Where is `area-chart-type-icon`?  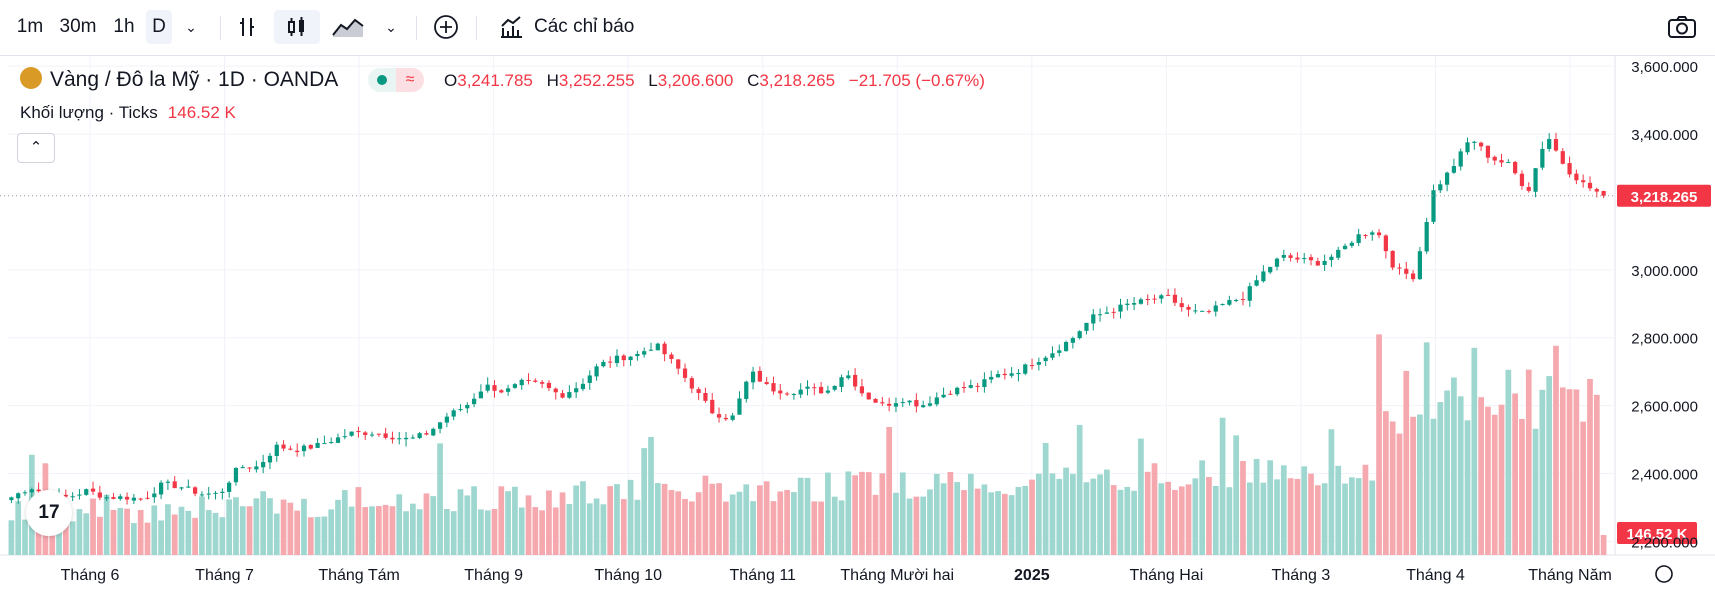
area-chart-type-icon is located at coordinates (348, 27).